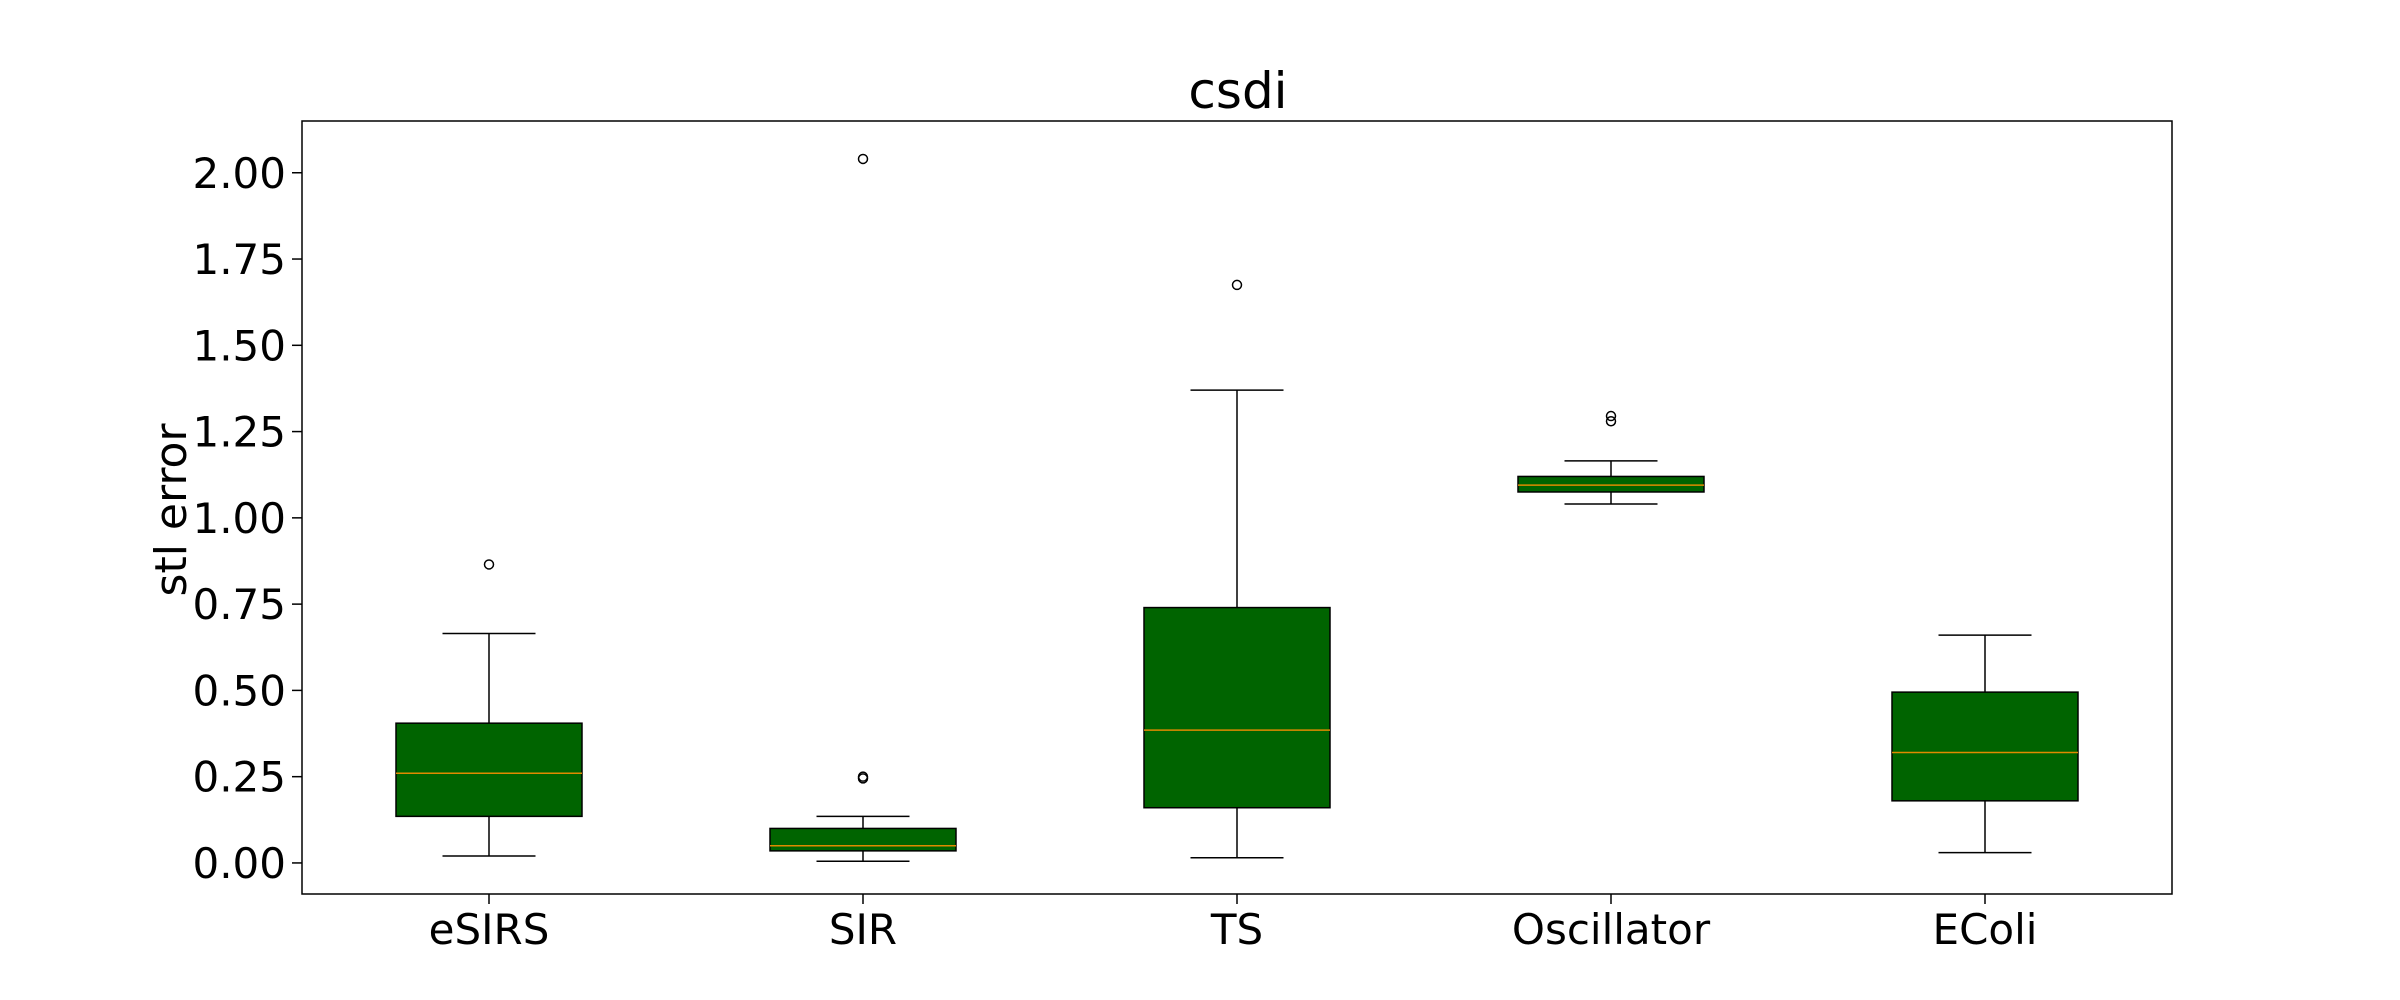  What do you see at coordinates (1611, 484) in the screenshot?
I see `box-oscillator` at bounding box center [1611, 484].